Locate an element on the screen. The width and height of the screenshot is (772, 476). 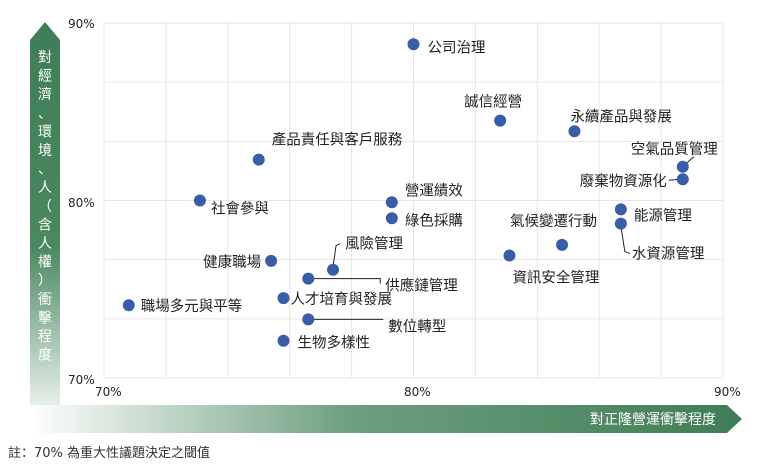
data-label: 數位轉型 is located at coordinates (417, 326).